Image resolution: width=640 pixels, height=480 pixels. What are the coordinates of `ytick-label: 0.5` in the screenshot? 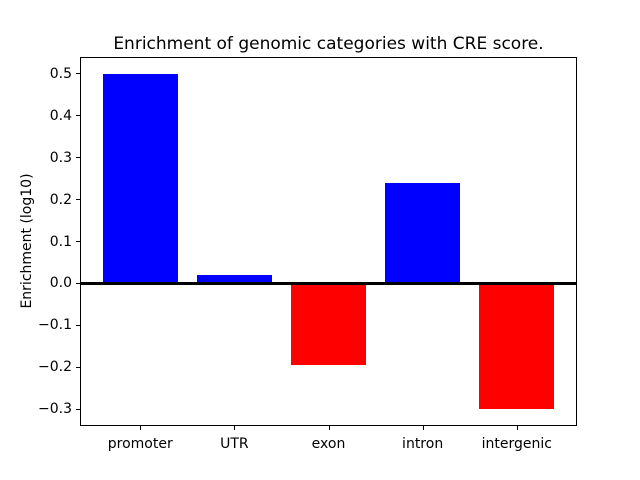 It's located at (60, 73).